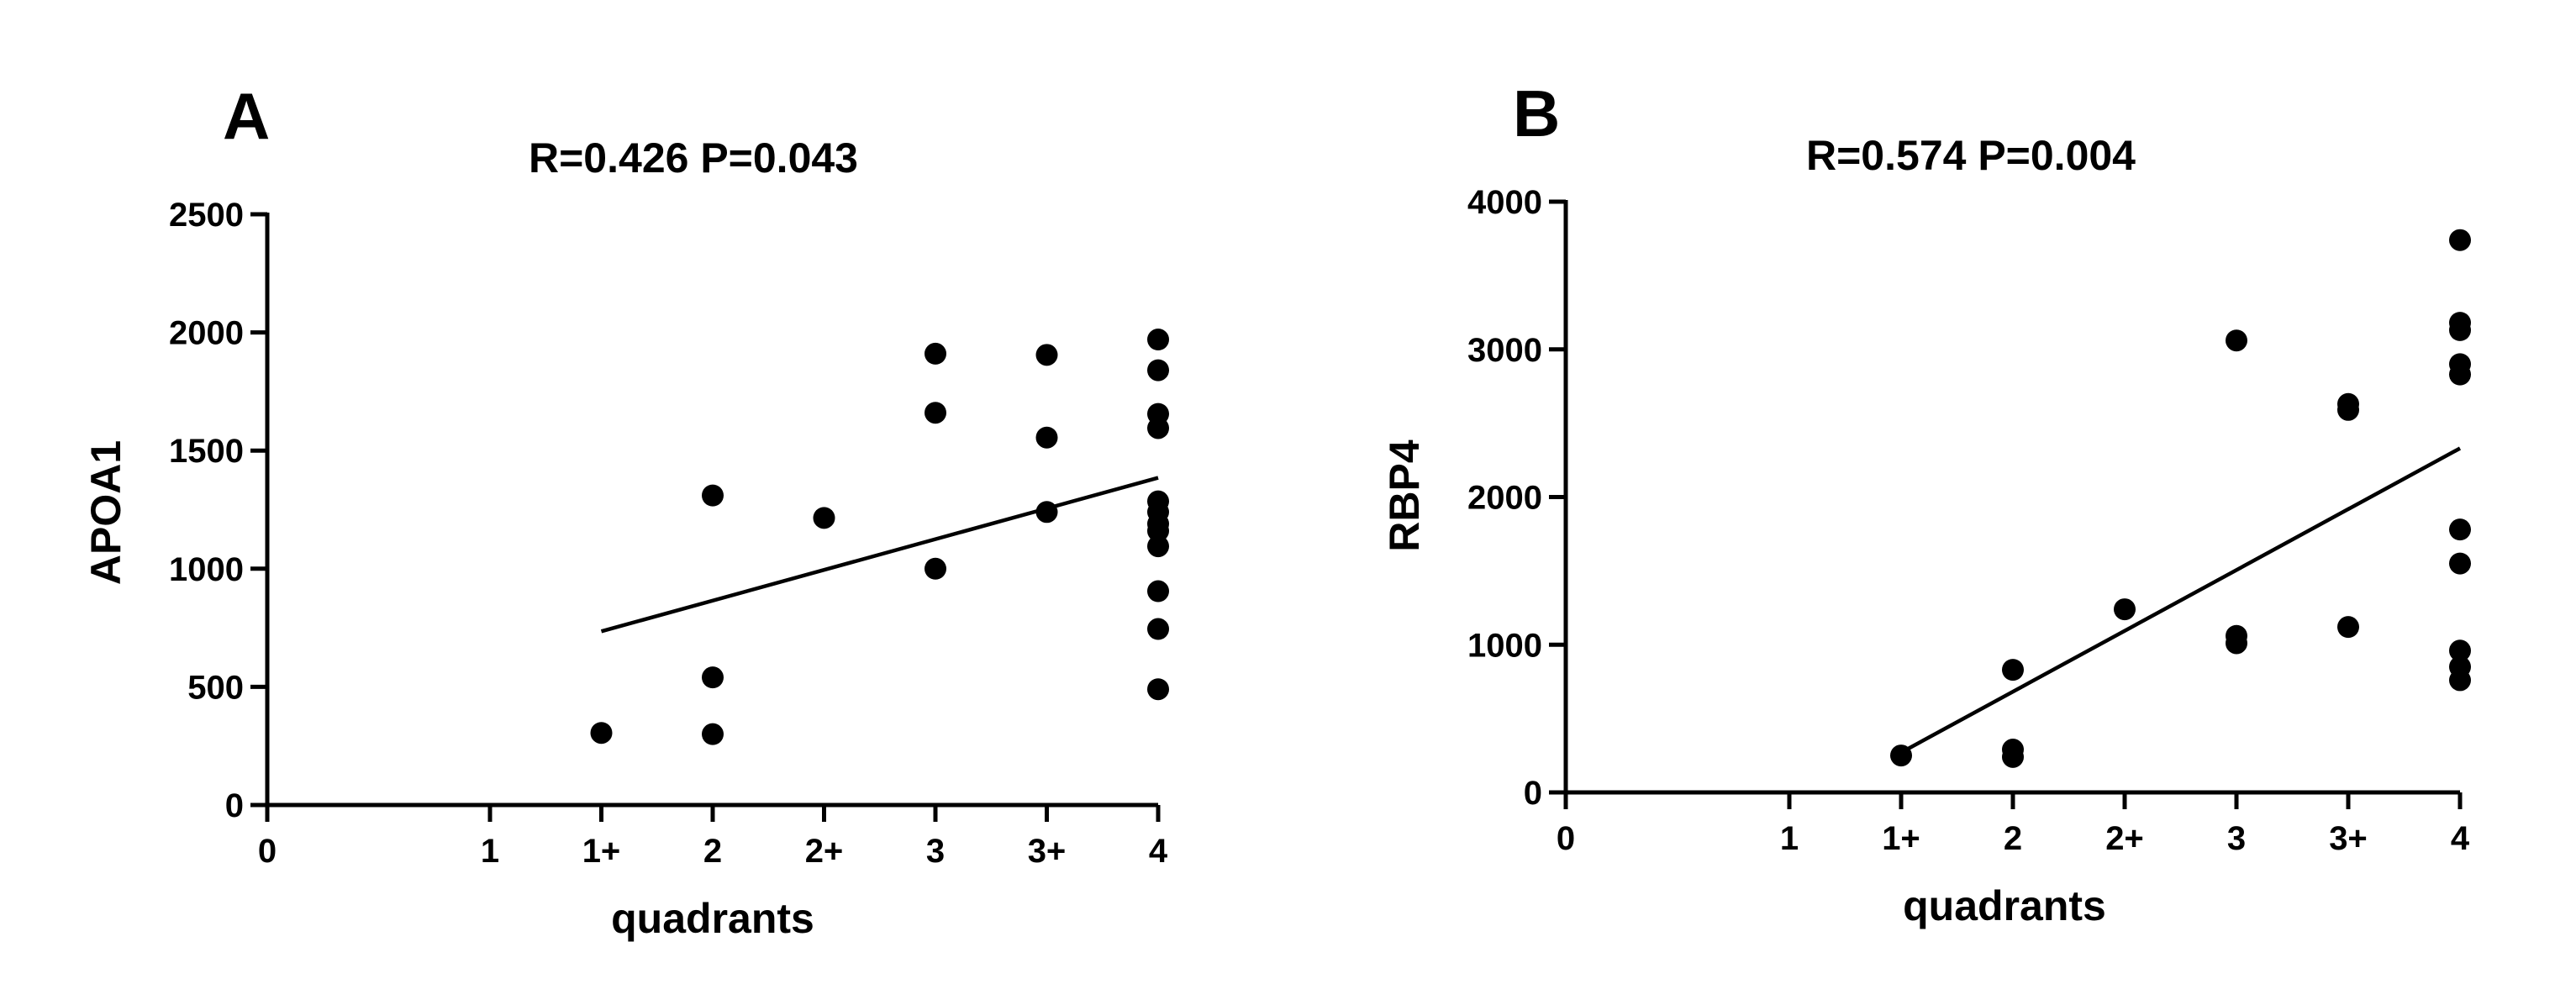  Describe the element at coordinates (712, 918) in the screenshot. I see `panel-a-x-axis-title: quadrants` at that location.